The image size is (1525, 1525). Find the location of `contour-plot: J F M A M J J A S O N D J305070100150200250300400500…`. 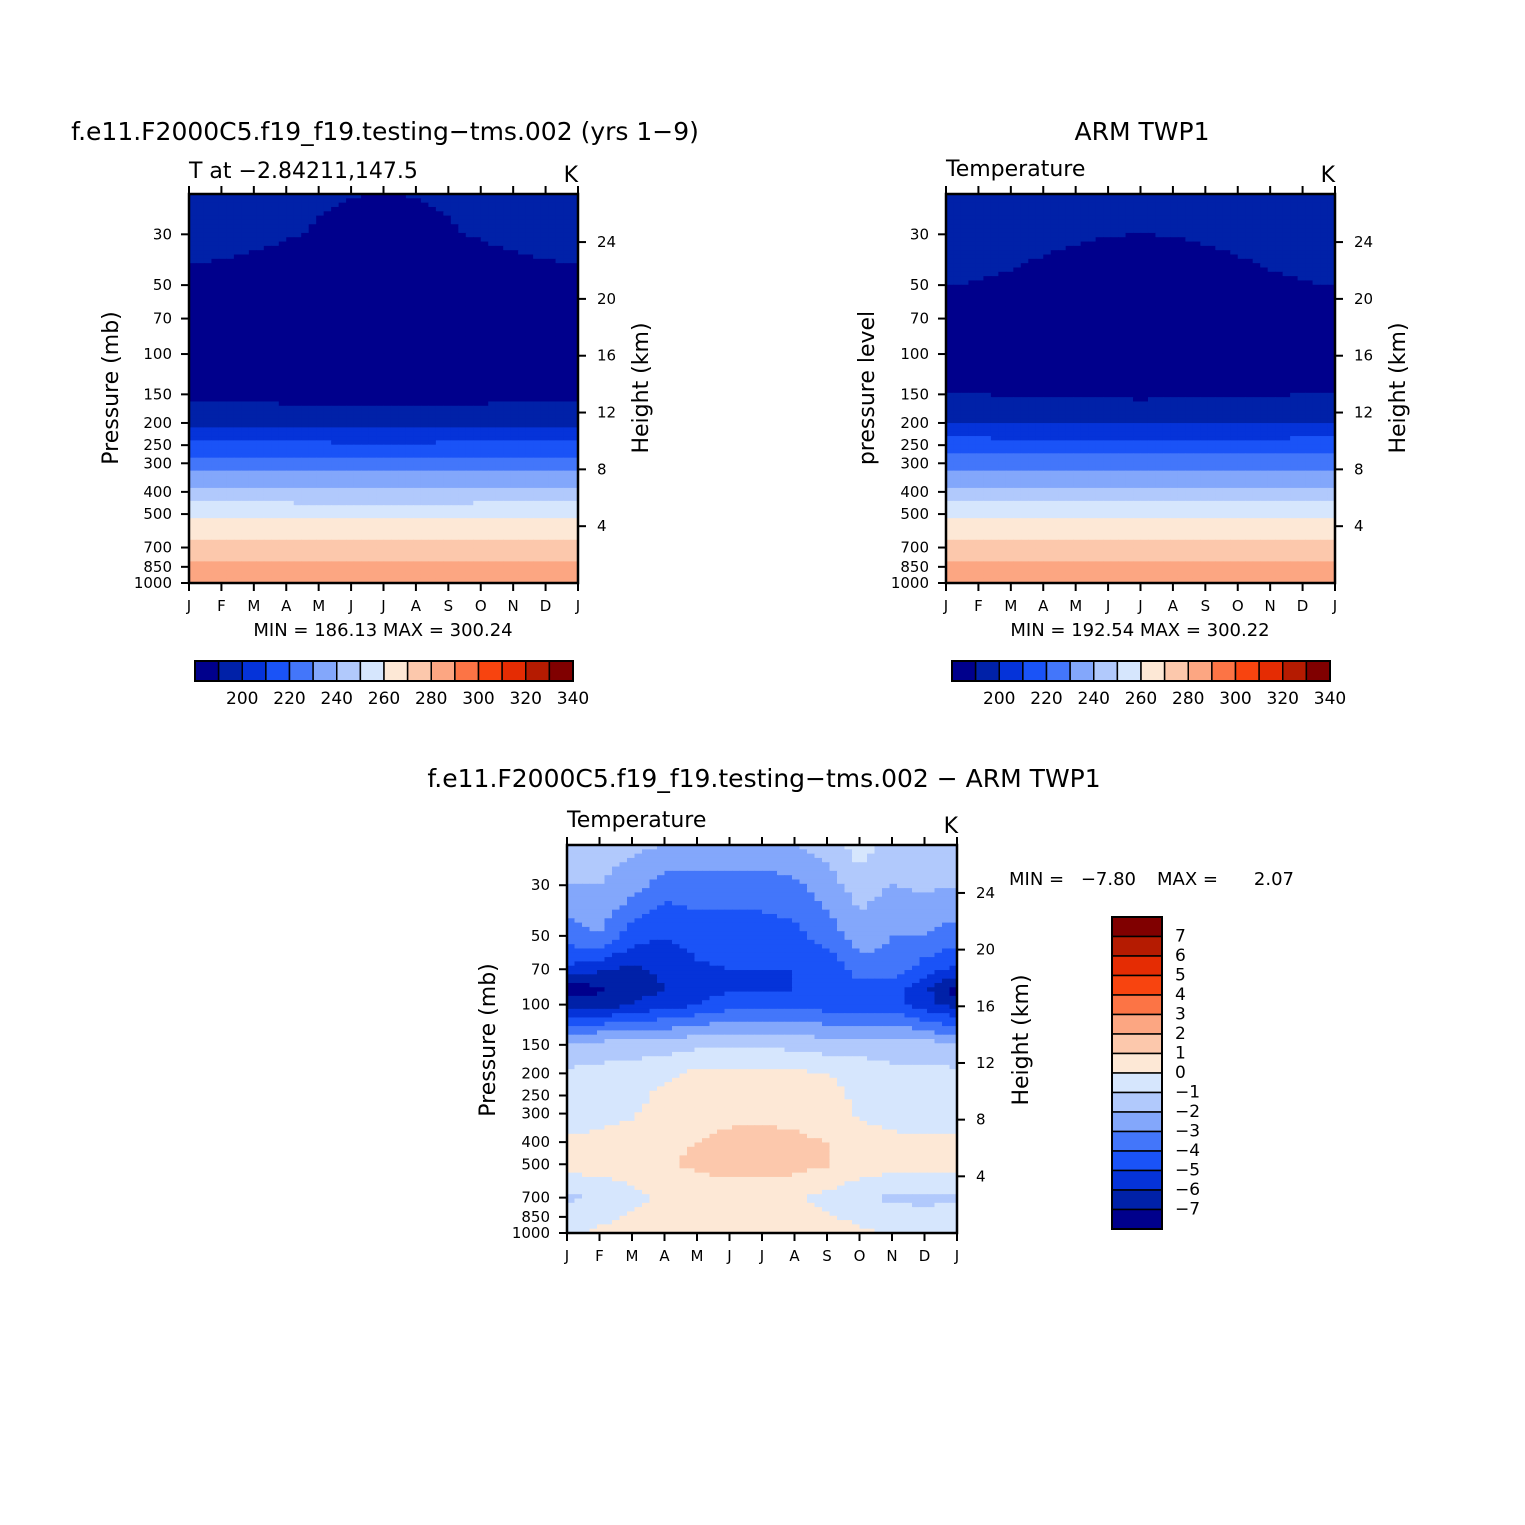

contour-plot: J F M A M J J A S O N D J305070100150200250300400500… is located at coordinates (1132, 400).